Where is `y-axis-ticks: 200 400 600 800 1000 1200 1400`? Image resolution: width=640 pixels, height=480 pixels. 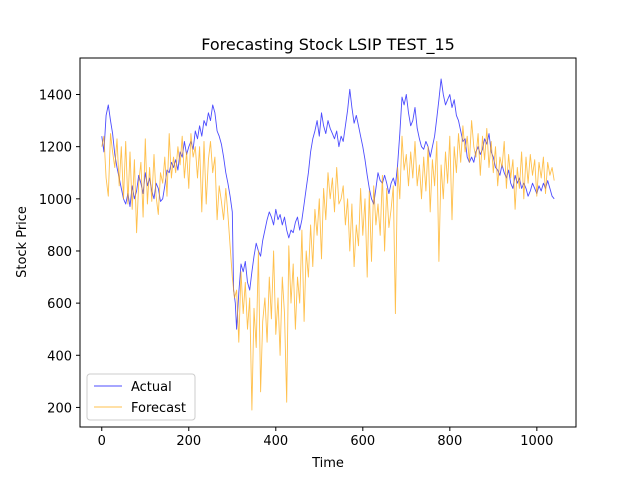 y-axis-ticks: 200 400 600 800 1000 1200 1400 is located at coordinates (59, 252).